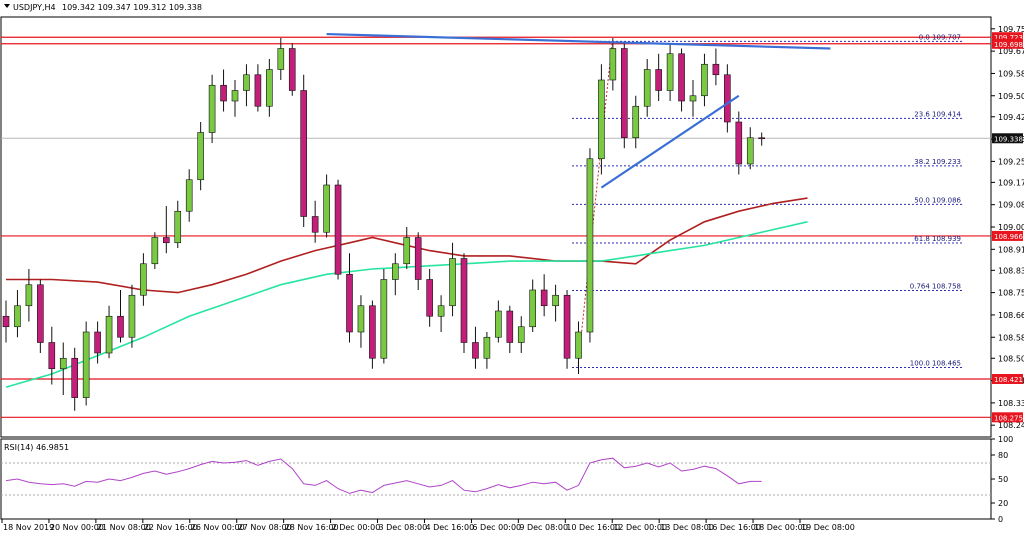  I want to click on price-tick-label: 109.585, so click(1011, 73).